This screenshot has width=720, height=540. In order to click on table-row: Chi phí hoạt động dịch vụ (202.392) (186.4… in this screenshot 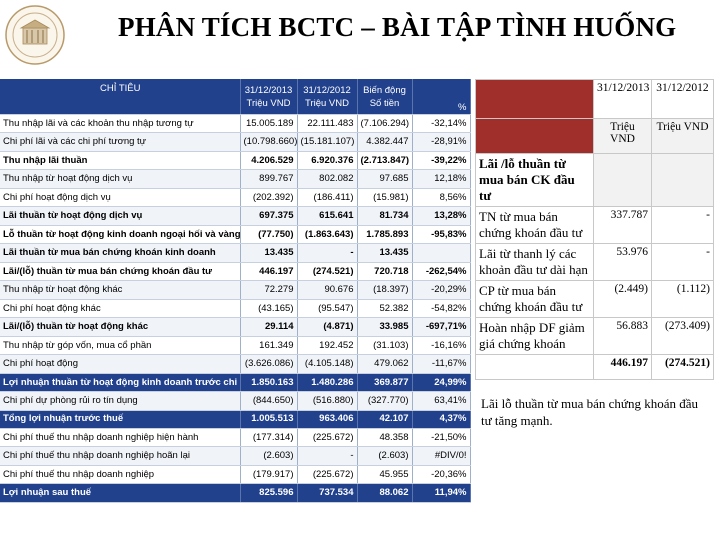, I will do `click(235, 198)`.